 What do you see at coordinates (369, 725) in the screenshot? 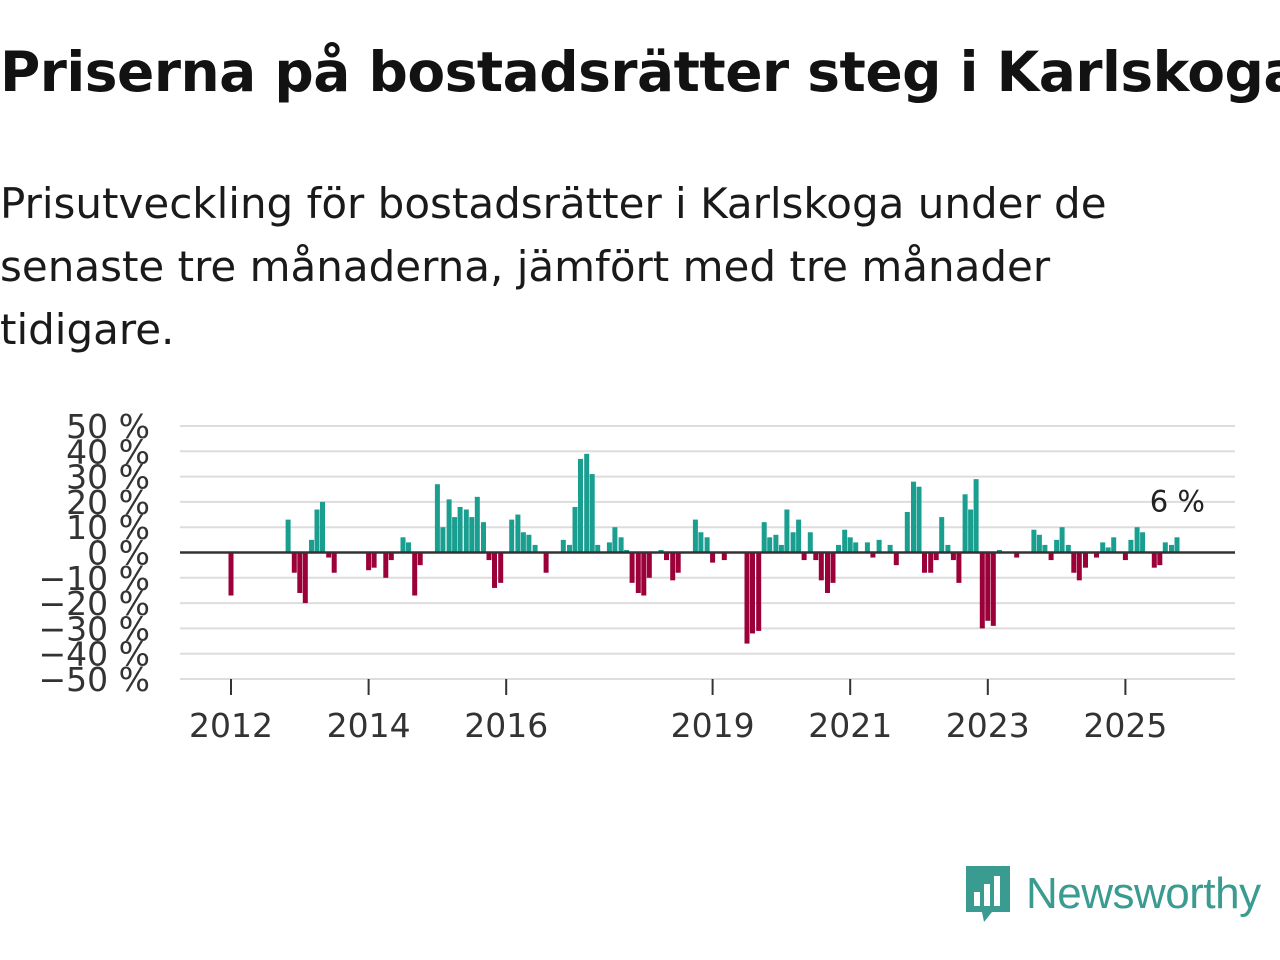
I see `x-tick-label: 2014` at bounding box center [369, 725].